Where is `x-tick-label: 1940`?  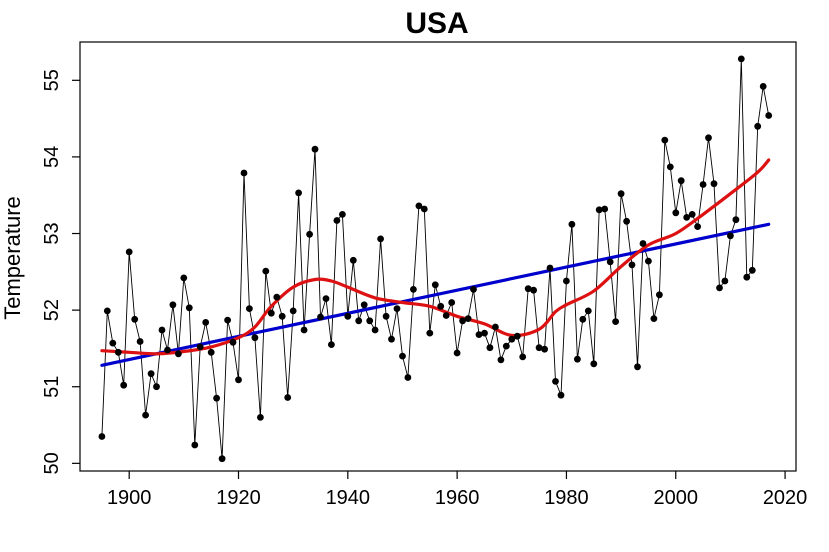 x-tick-label: 1940 is located at coordinates (348, 498).